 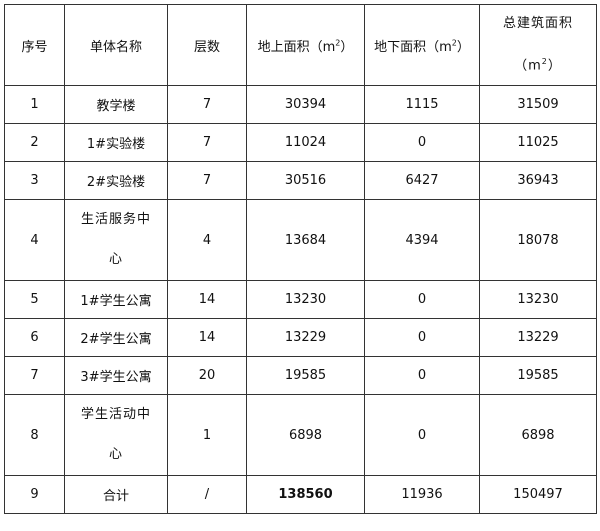 I want to click on cell-below: 11936, so click(x=422, y=495).